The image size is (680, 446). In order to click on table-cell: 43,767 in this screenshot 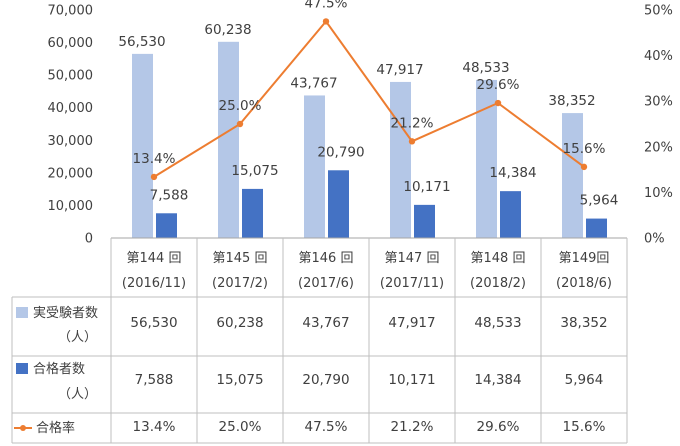, I will do `click(325, 323)`.